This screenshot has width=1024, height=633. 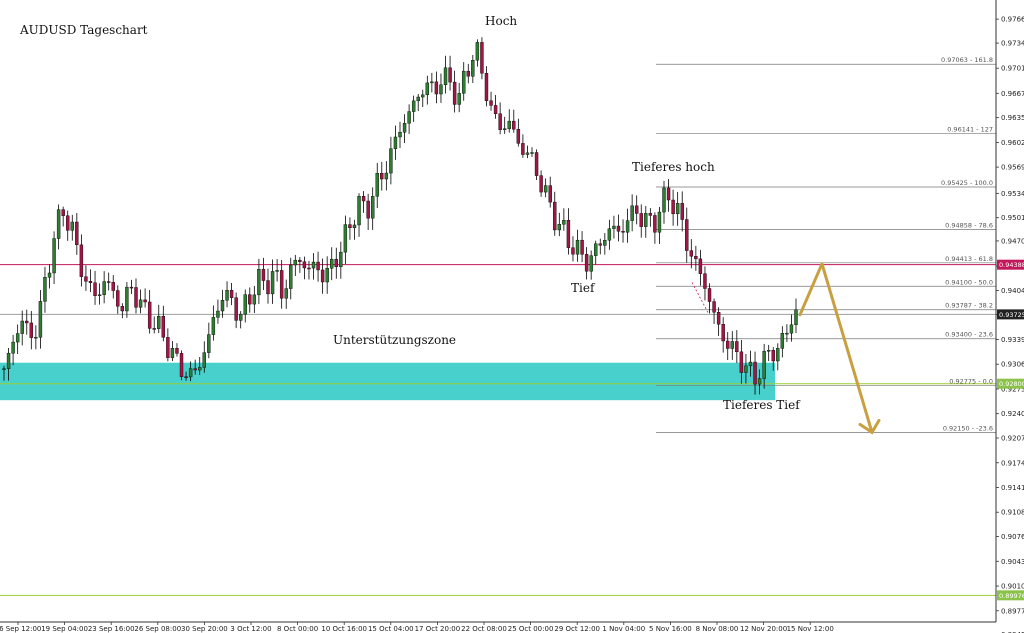 I want to click on y-tick-label-1: 0.97345, so click(x=1012, y=44).